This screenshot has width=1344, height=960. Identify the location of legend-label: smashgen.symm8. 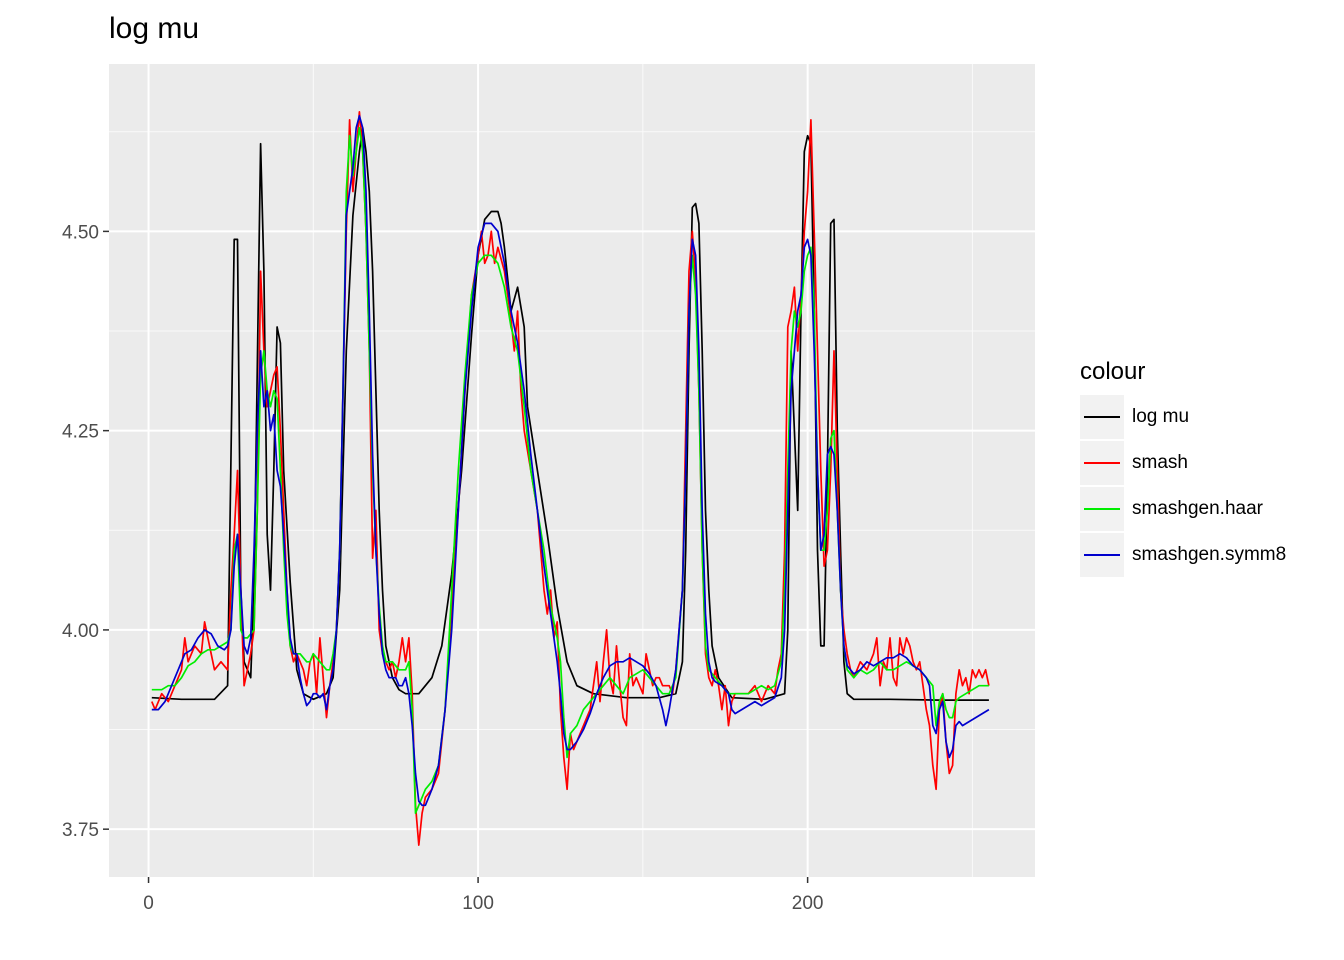
(1209, 554).